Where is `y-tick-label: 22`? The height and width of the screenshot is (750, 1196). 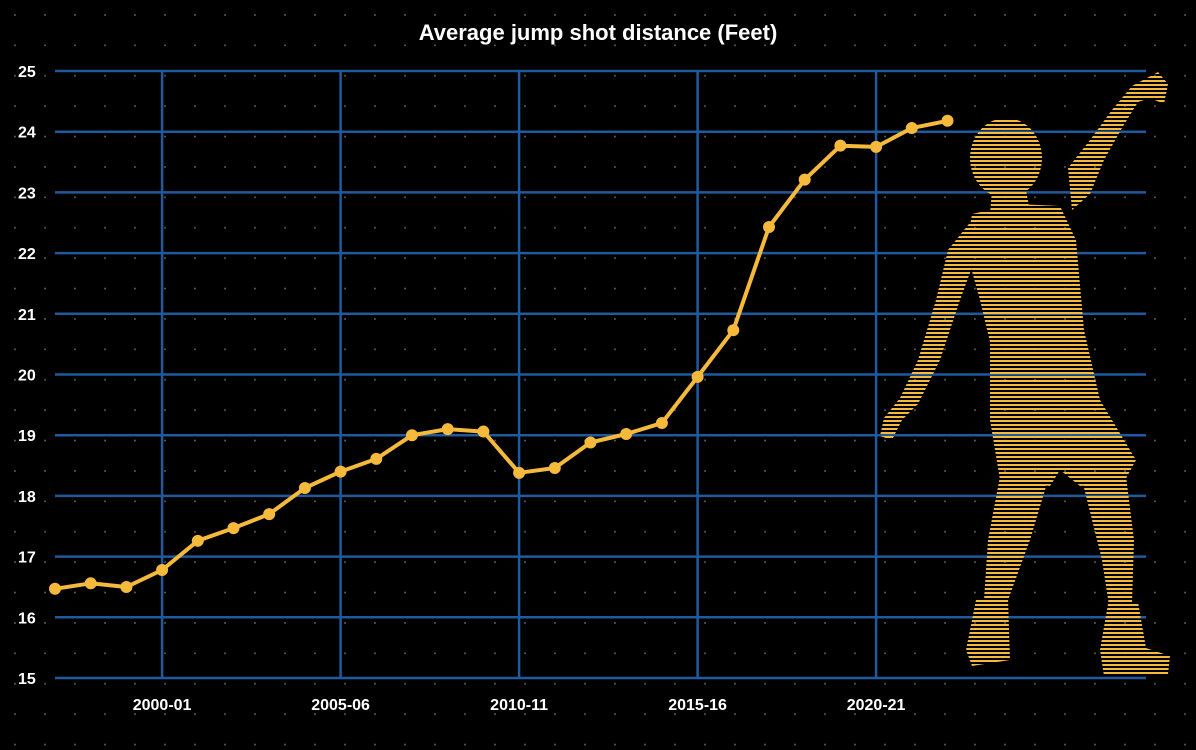
y-tick-label: 22 is located at coordinates (27, 254).